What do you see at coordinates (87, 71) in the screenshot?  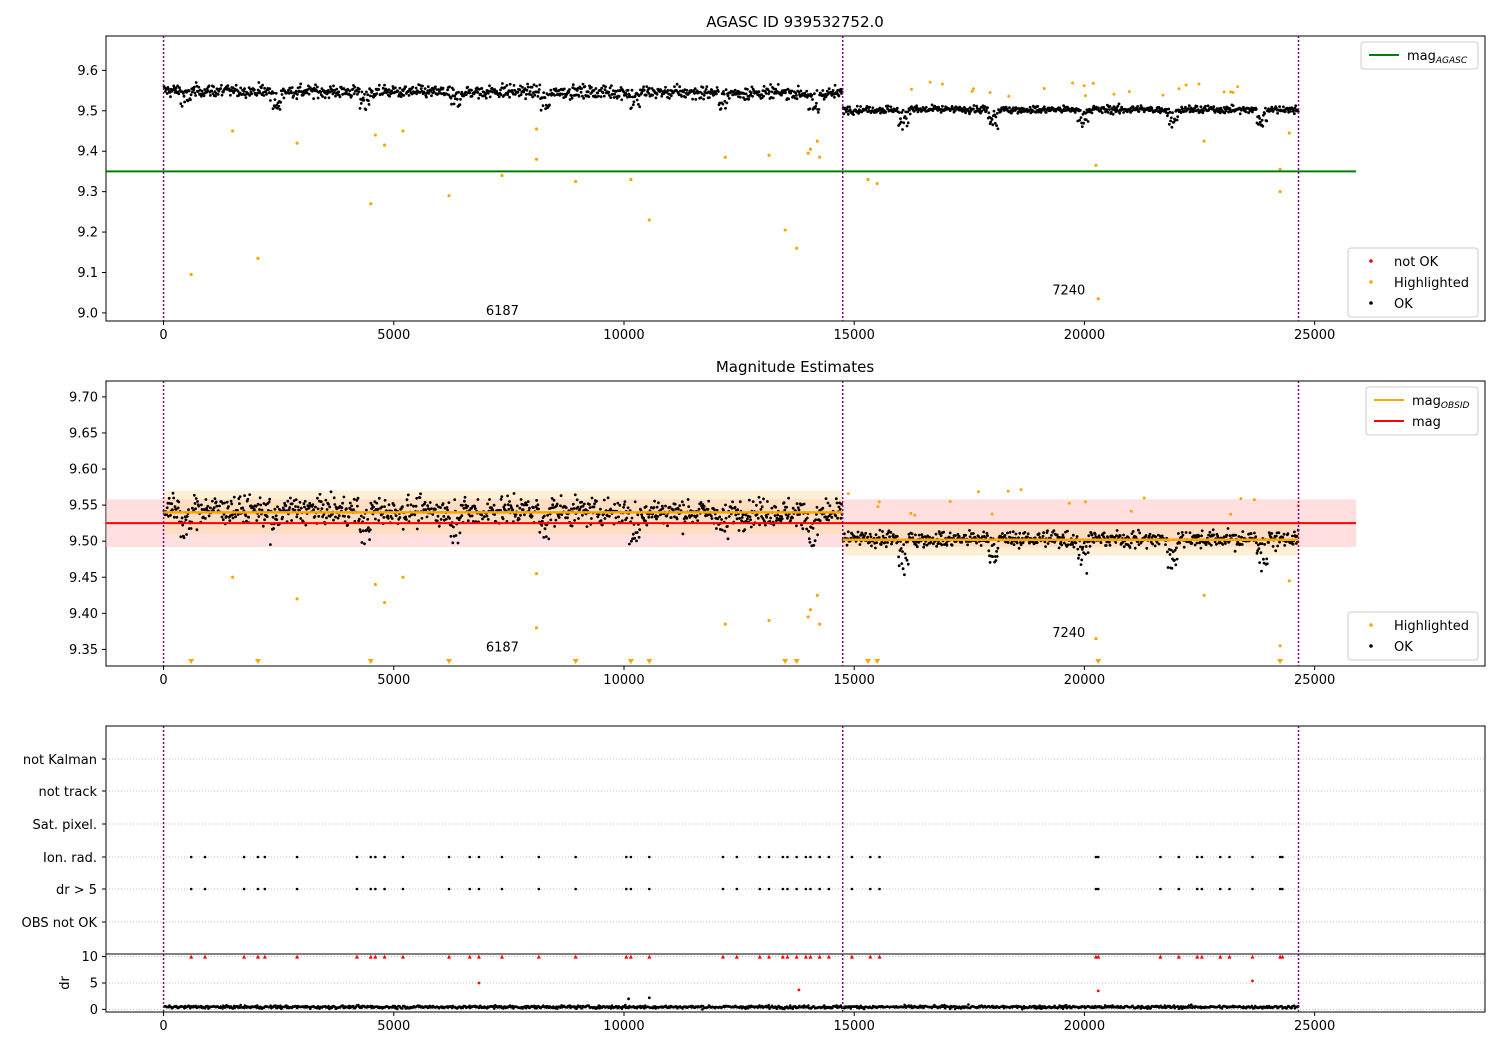 I see `panel1-ytick-label: 9.6` at bounding box center [87, 71].